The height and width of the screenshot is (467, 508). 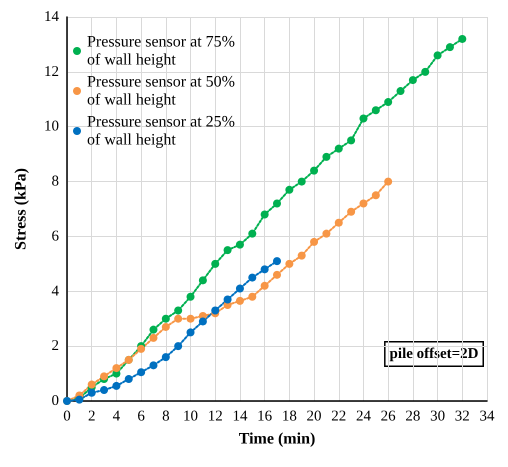 What do you see at coordinates (161, 51) in the screenshot?
I see `legend-label: Pressure sensor at 75% of wall height` at bounding box center [161, 51].